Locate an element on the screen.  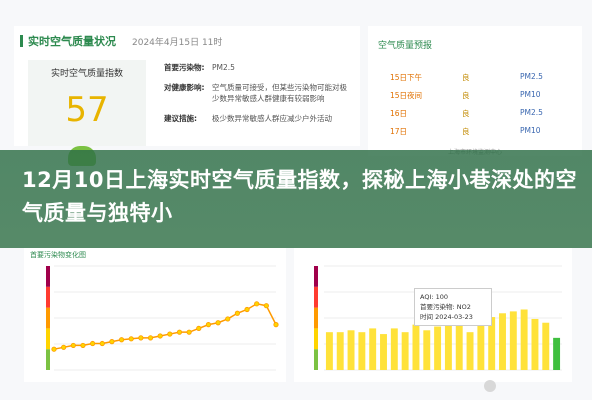
chart-tooltip: AQI: 100 首要污染物: NO2 时间 2024-03-23 is located at coordinates (453, 307).